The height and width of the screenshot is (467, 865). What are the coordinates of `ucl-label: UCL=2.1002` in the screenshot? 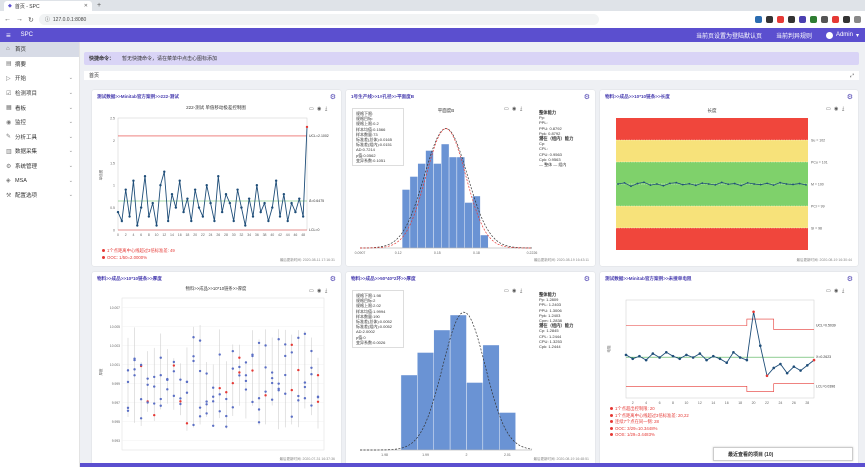 It's located at (319, 136).